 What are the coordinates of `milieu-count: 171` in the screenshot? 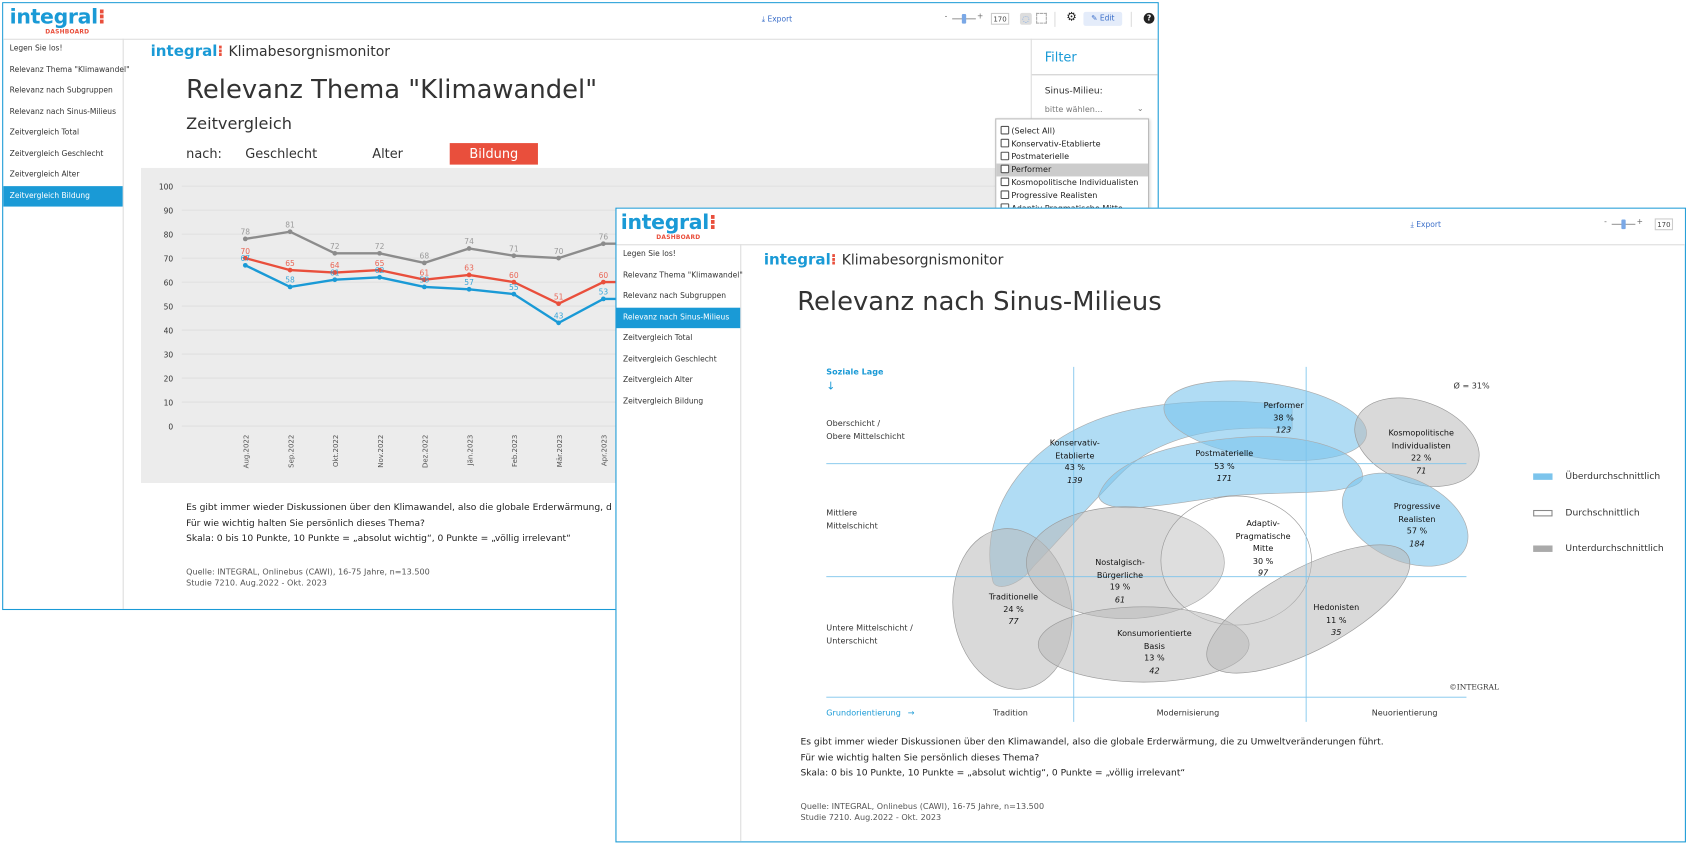 It's located at (1224, 478).